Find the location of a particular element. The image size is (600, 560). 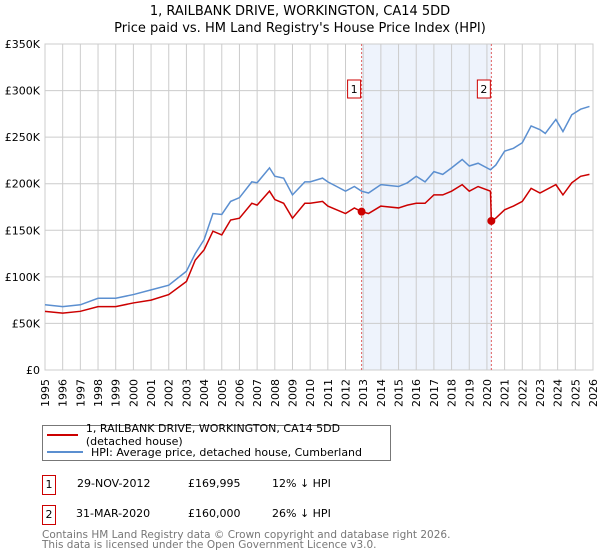

x-tick-label: 2006 is located at coordinates (239, 393).